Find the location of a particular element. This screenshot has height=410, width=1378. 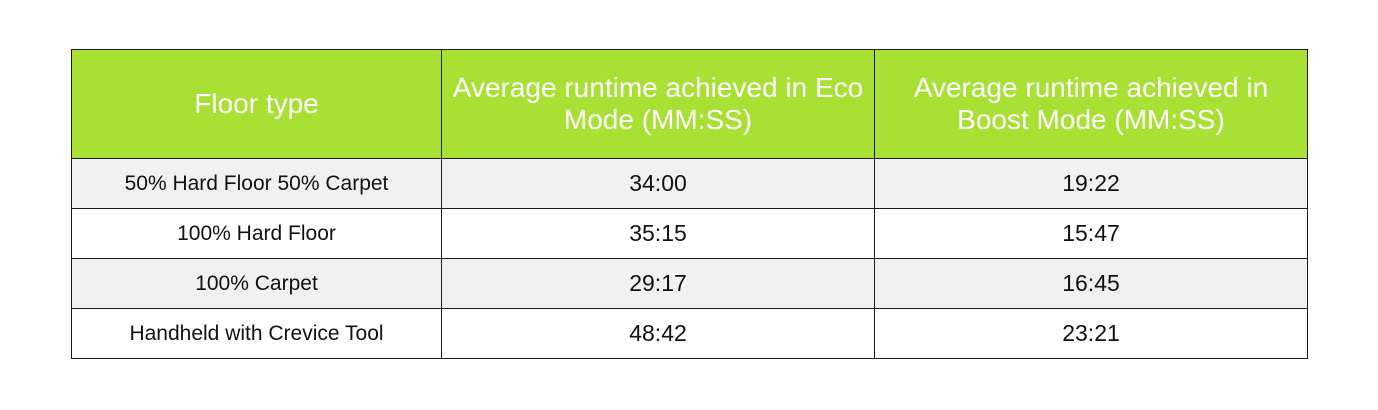

boost-runtime-cell: 19:22 is located at coordinates (1091, 183).